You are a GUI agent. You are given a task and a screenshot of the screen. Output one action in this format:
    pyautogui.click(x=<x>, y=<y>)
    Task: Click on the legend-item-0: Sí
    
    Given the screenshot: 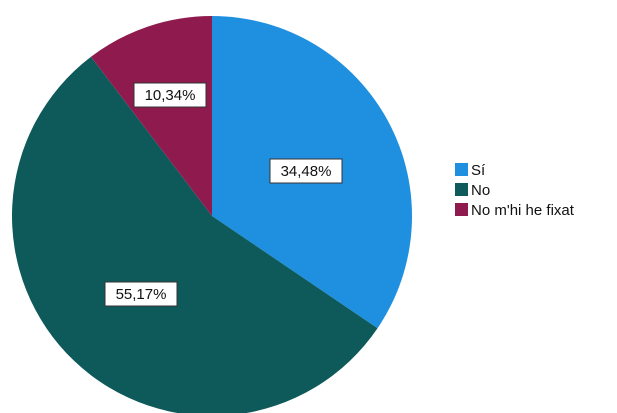 What is the action you would take?
    pyautogui.click(x=470, y=170)
    